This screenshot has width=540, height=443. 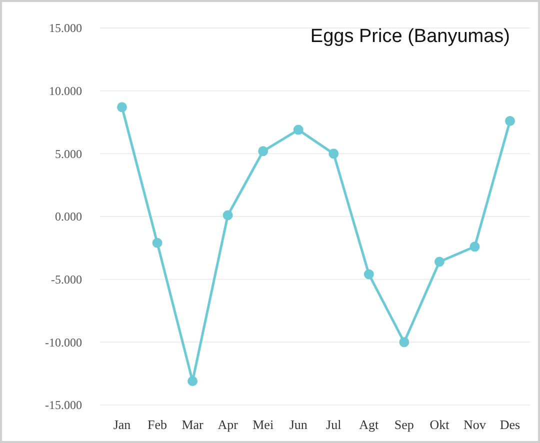 What do you see at coordinates (68, 217) in the screenshot?
I see `y-tick-label: 0.000` at bounding box center [68, 217].